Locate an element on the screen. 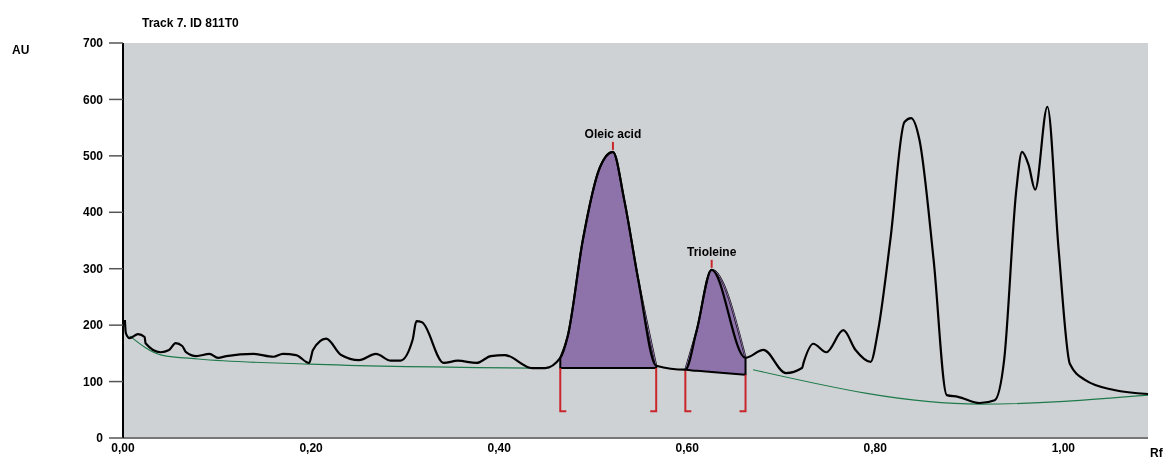 This screenshot has height=460, width=1175. annotation: Oleic acid is located at coordinates (613, 133).